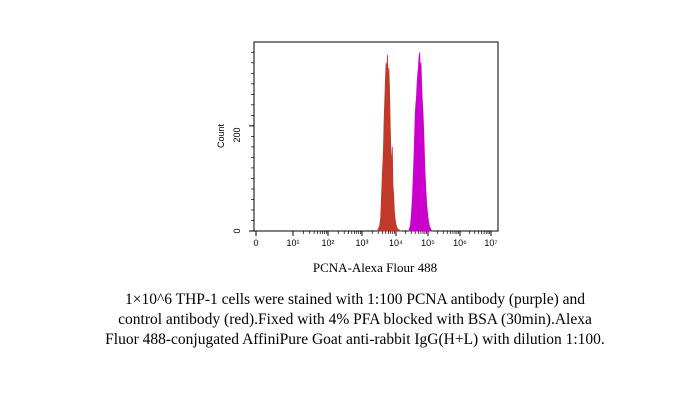 This screenshot has height=402, width=696. Describe the element at coordinates (221, 136) in the screenshot. I see `y-axis-label: Count` at that location.